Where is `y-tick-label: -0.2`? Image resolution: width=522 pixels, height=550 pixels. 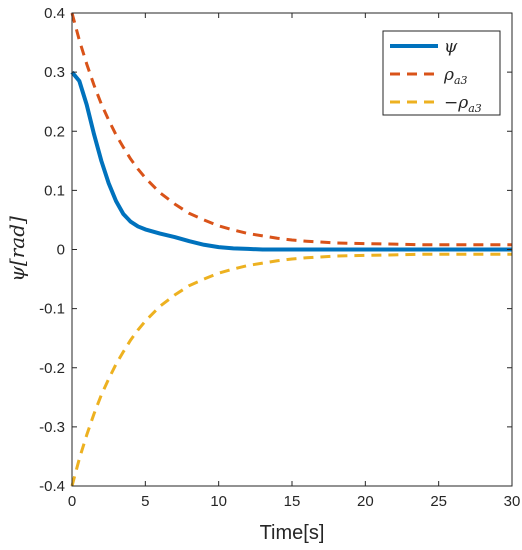 y-tick-label: -0.2 is located at coordinates (52, 368).